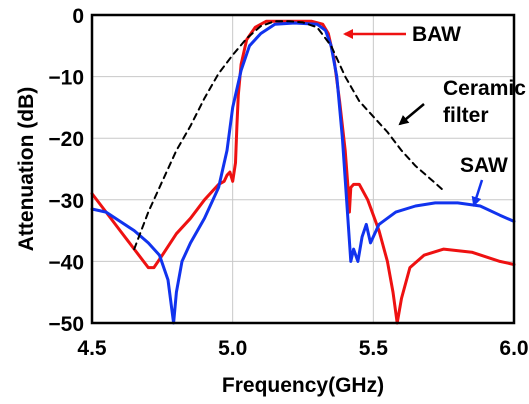  I want to click on annotation-ceramic-arrow, so click(411, 114).